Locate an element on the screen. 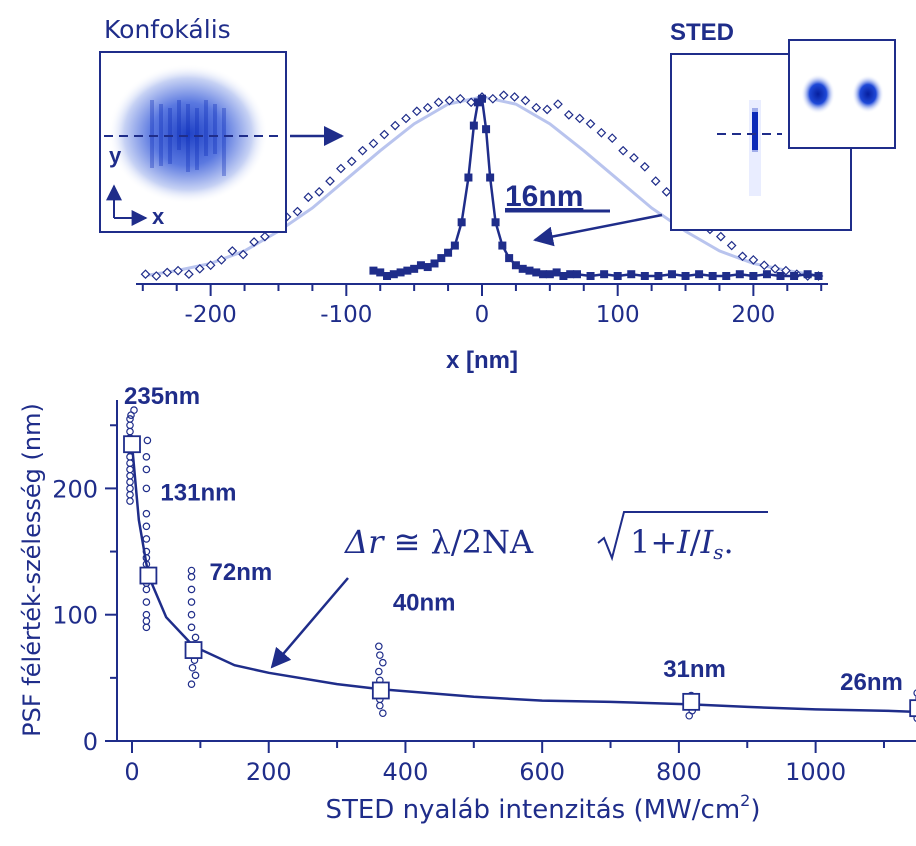 This screenshot has height=846, width=916. profile-x-tick-label: -100 is located at coordinates (346, 315).